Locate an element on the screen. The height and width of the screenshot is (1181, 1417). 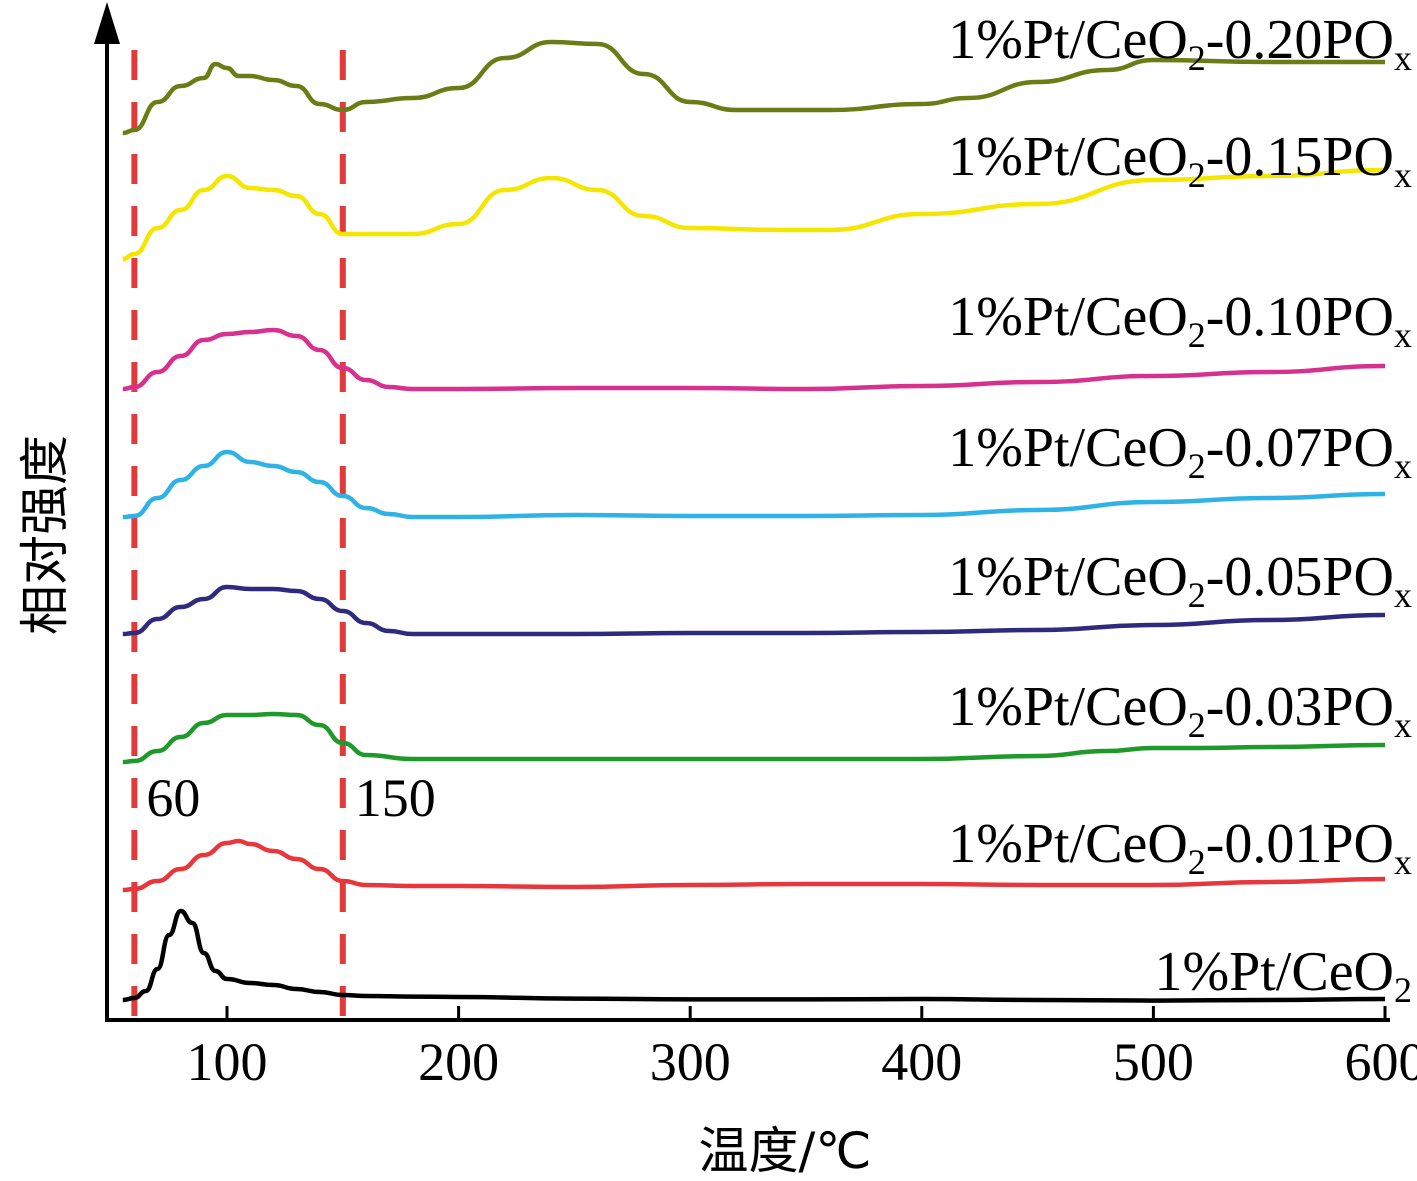
reference-label-150: 150 is located at coordinates (395, 798).